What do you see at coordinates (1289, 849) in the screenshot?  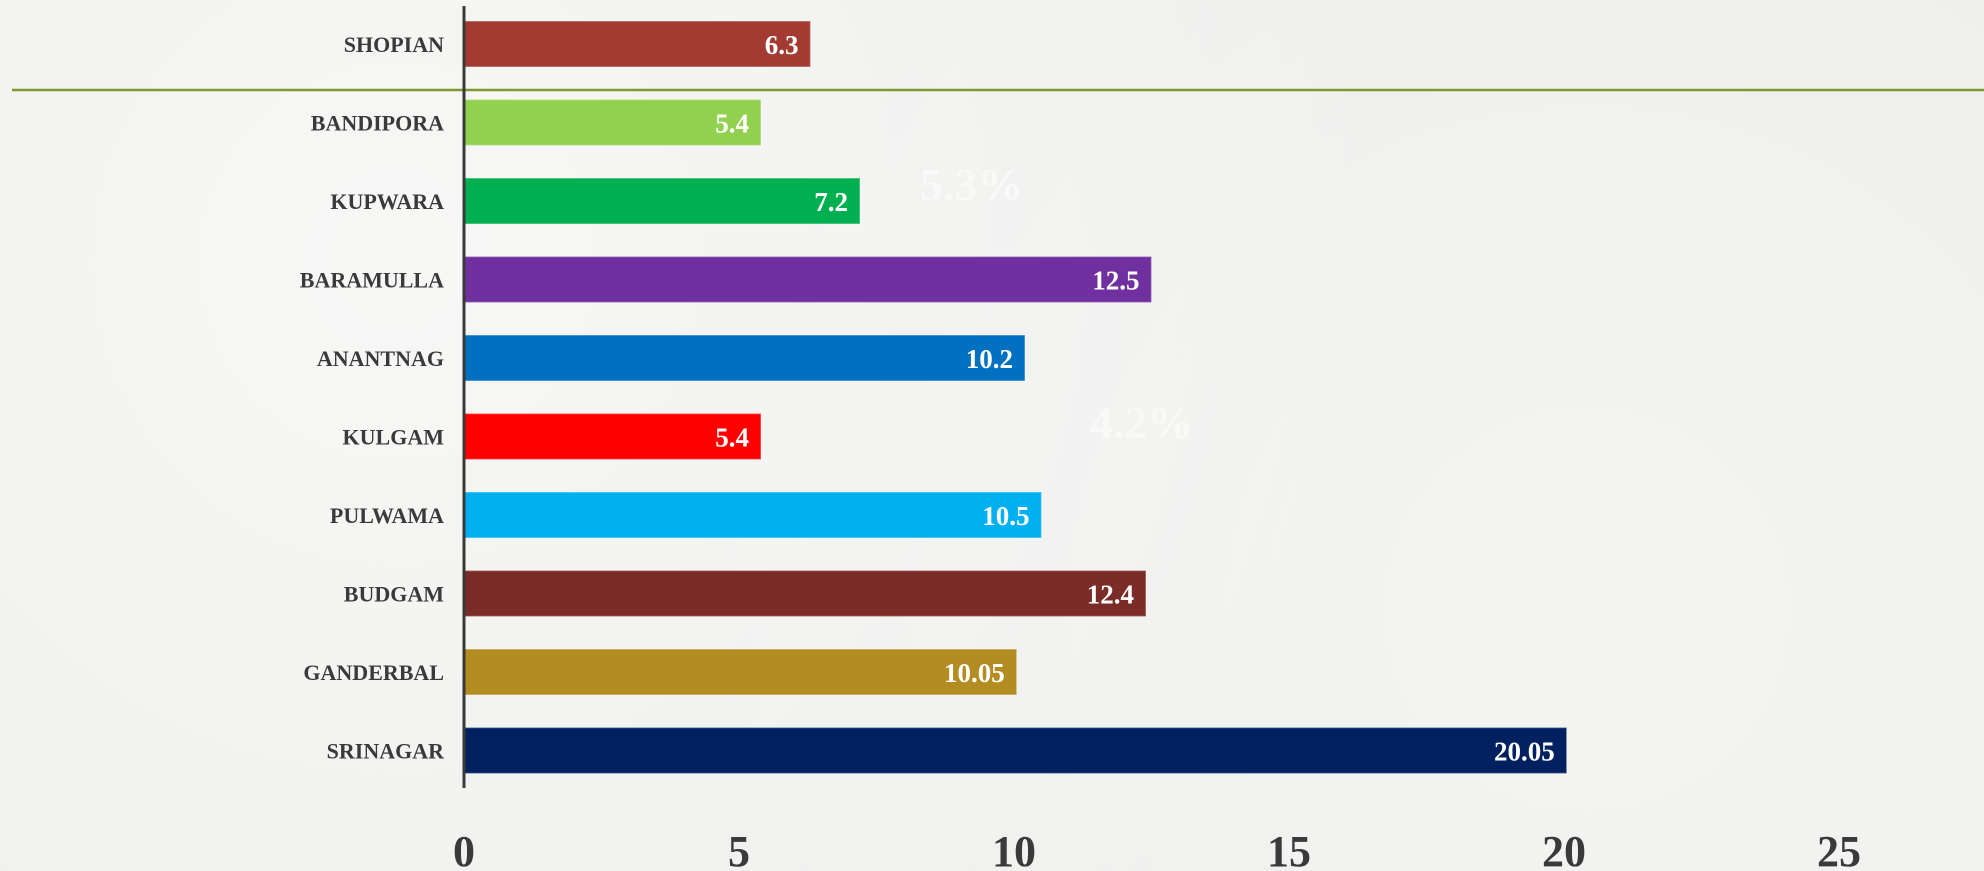 I see `x-tick-label: 15` at bounding box center [1289, 849].